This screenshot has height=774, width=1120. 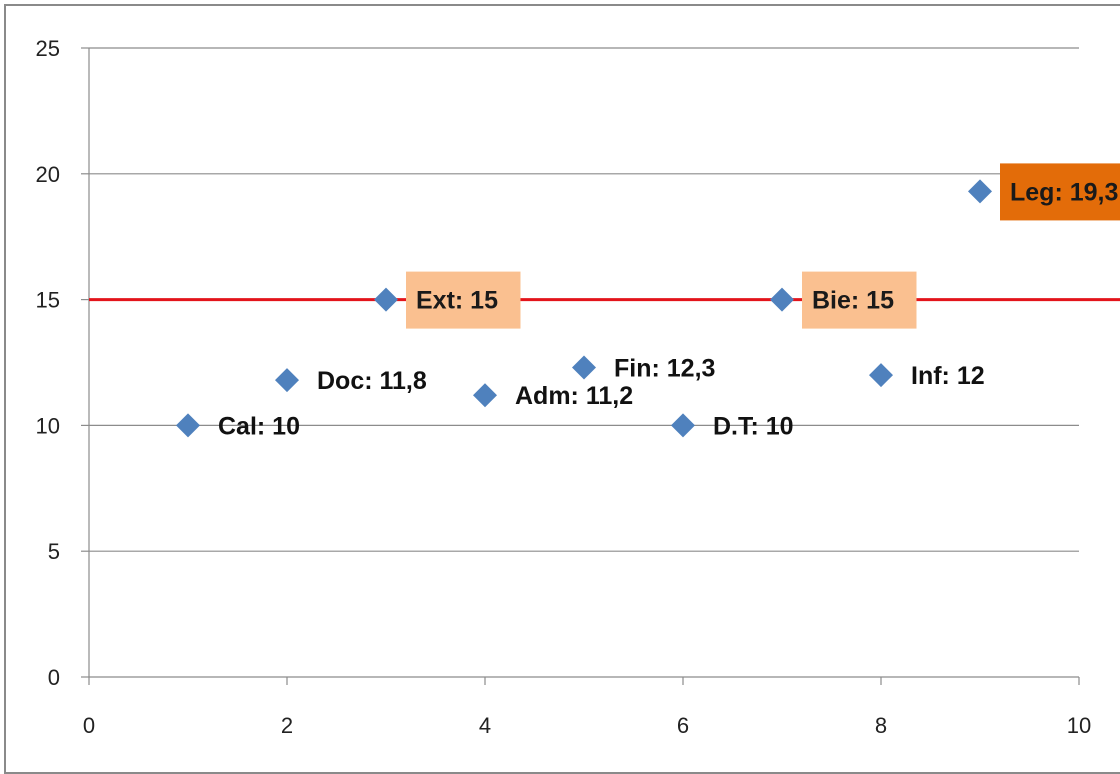 What do you see at coordinates (485, 725) in the screenshot?
I see `x-tick-label: 4` at bounding box center [485, 725].